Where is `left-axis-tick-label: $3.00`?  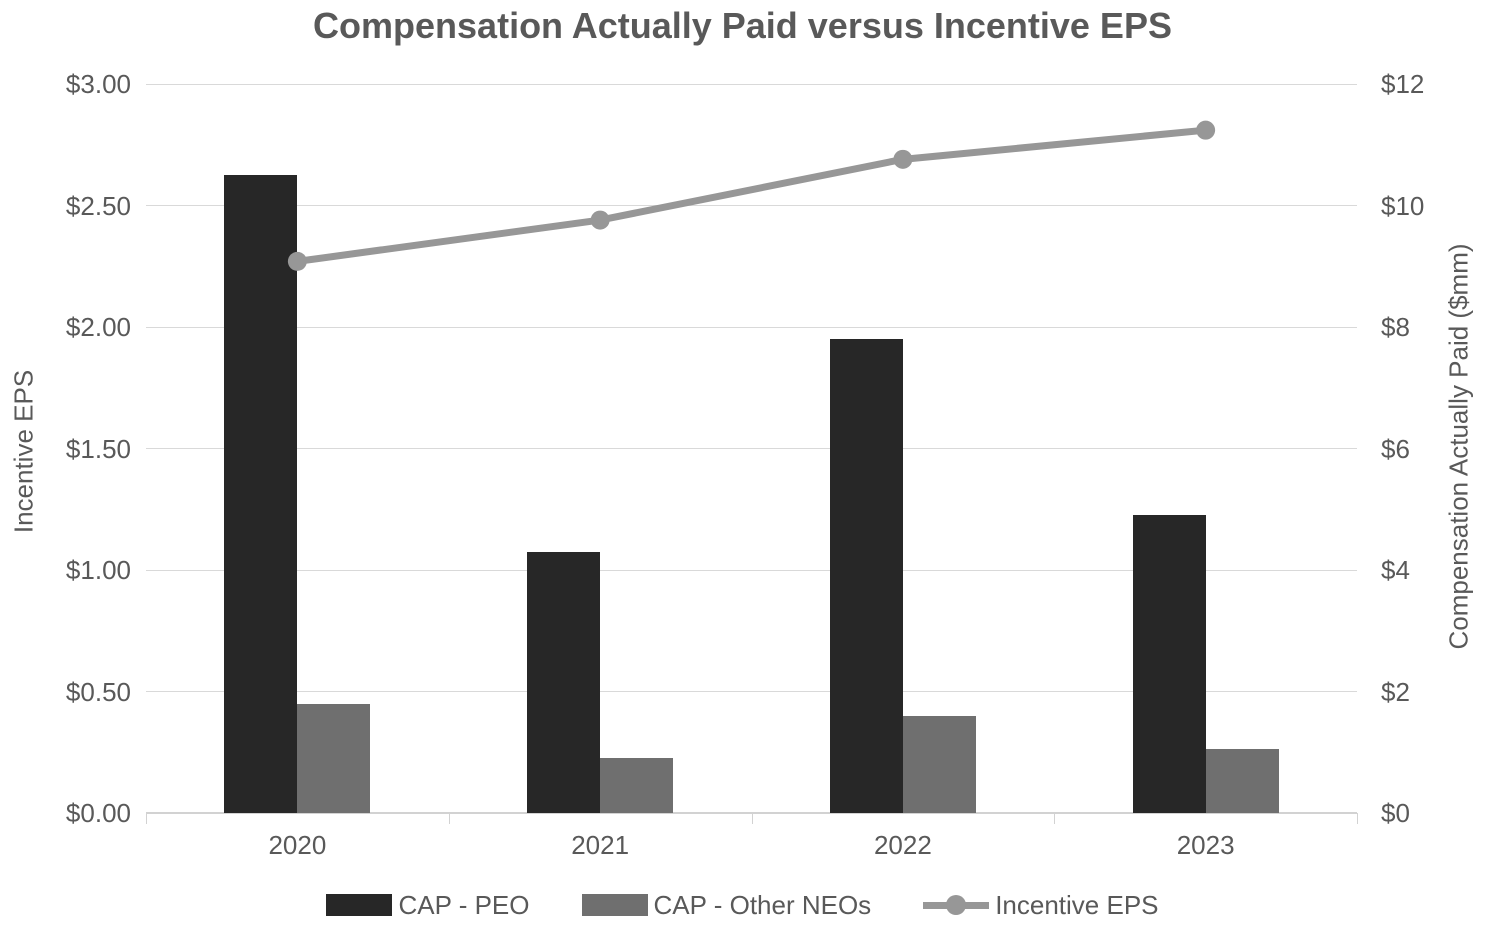
left-axis-tick-label: $3.00 is located at coordinates (98, 84).